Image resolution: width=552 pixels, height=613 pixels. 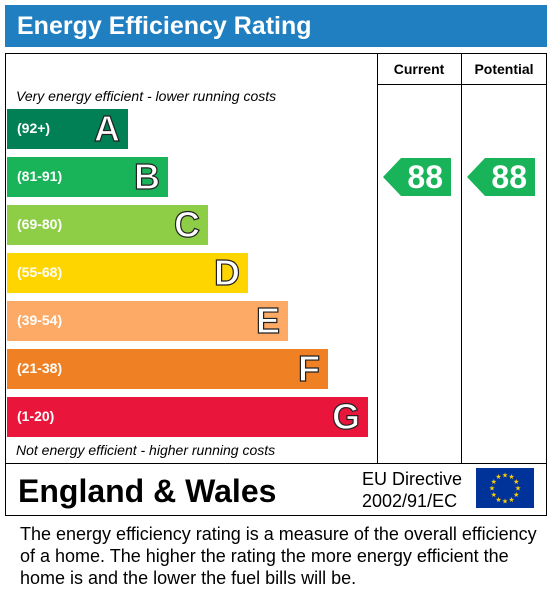 What do you see at coordinates (226, 272) in the screenshot?
I see `band-letter: D` at bounding box center [226, 272].